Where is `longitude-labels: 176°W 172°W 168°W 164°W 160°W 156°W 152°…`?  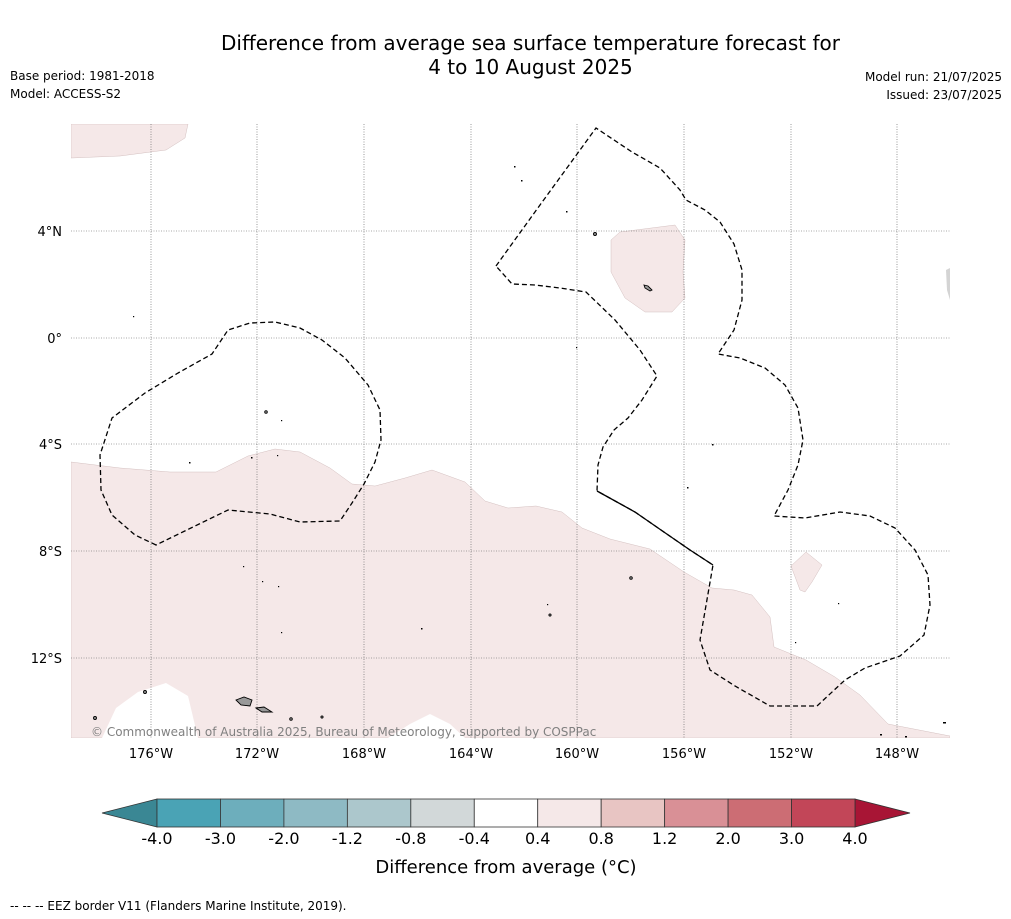
longitude-labels: 176°W 172°W 168°W 164°W 160°W 156°W 152°… is located at coordinates (524, 754).